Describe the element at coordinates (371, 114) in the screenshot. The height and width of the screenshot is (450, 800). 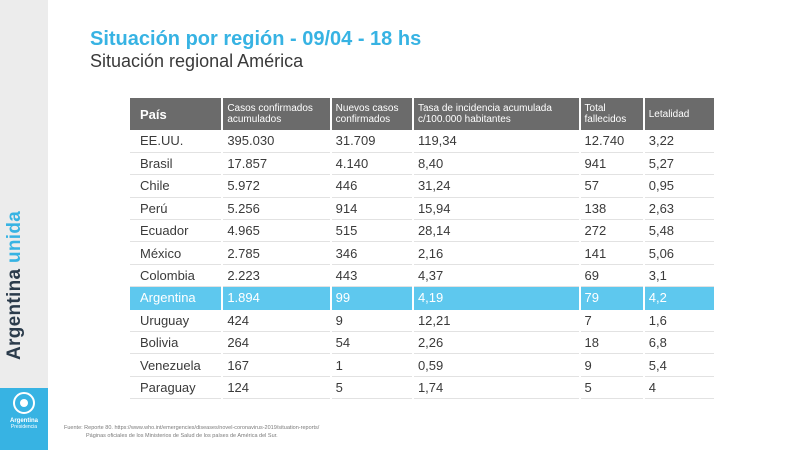
I see `header-nuevos-casos: Nuevos casos confirmados` at that location.